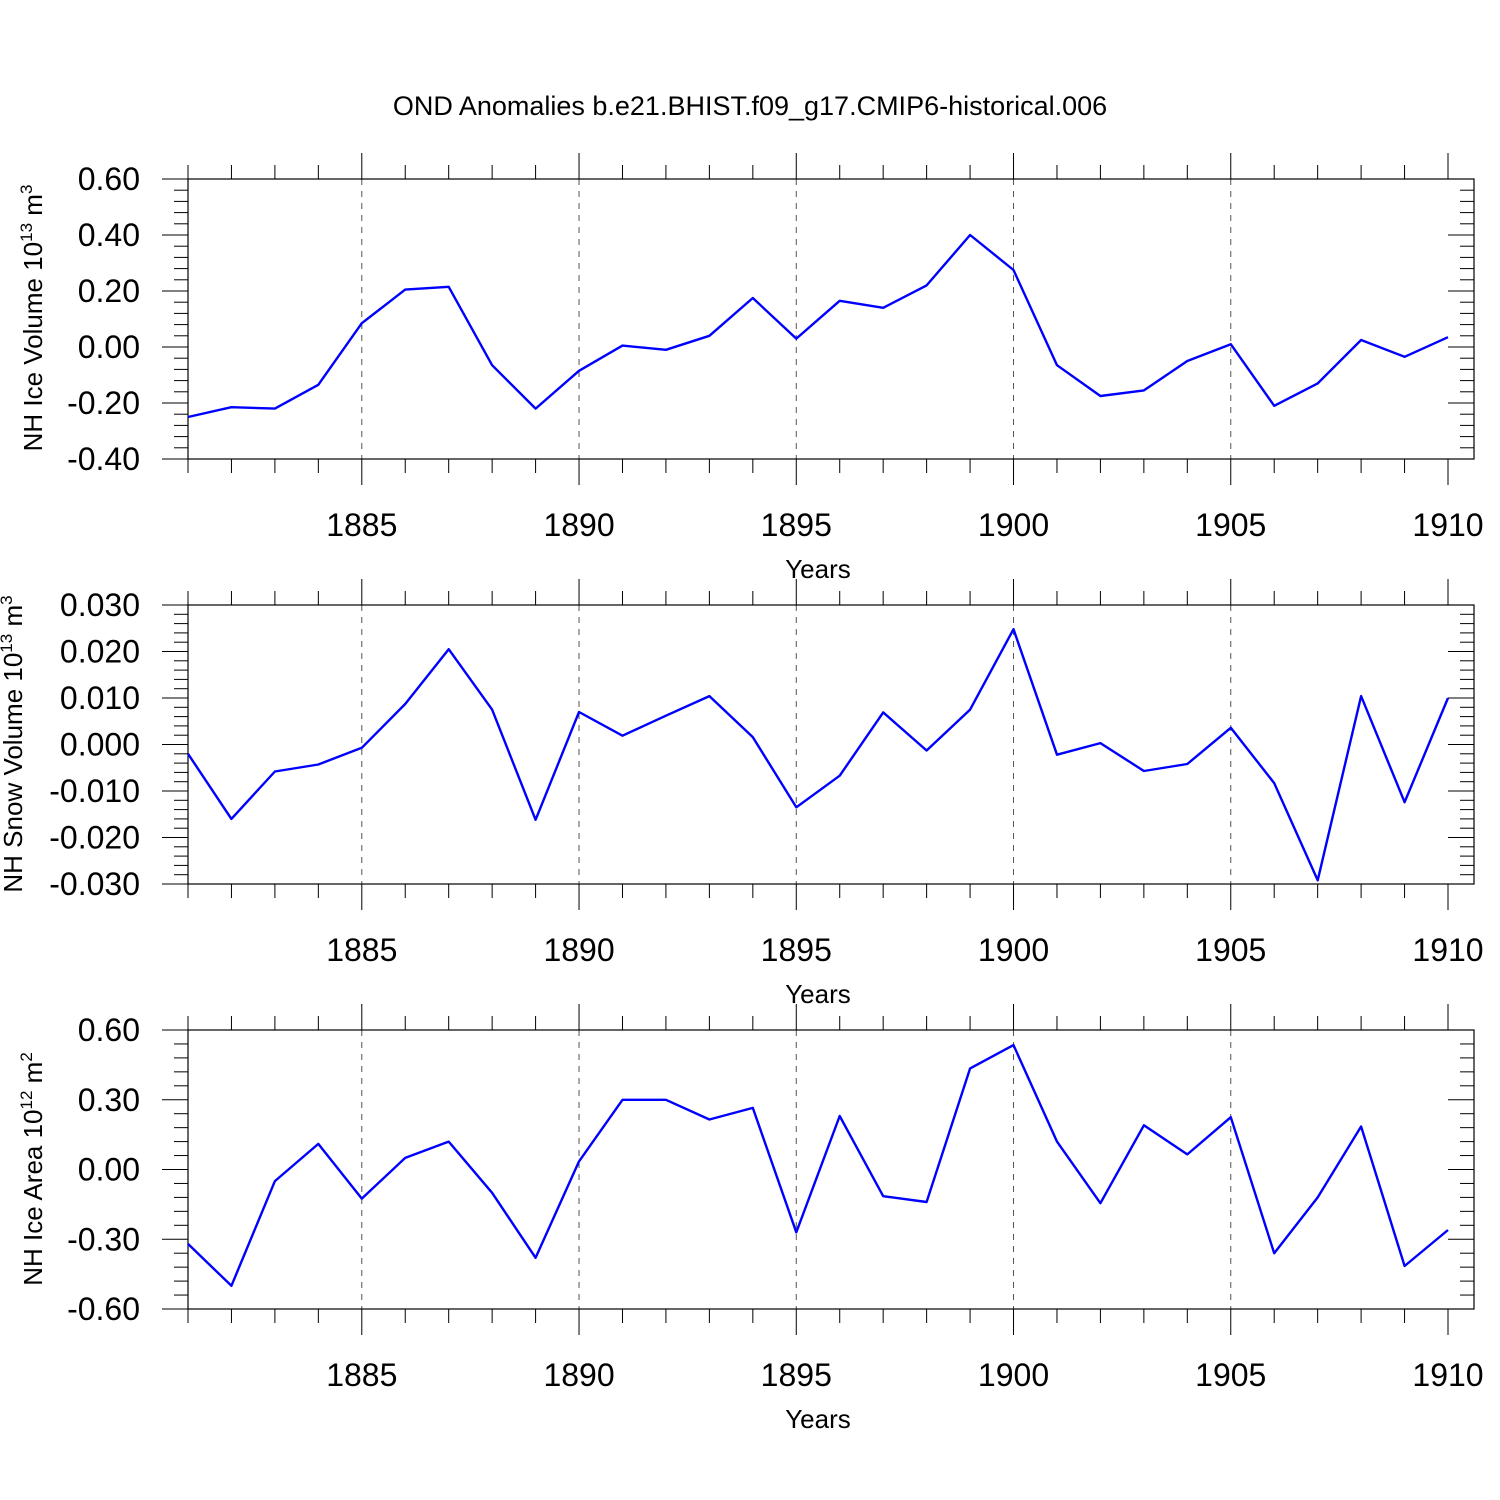  I want to click on y-tick-label: 0.40, so click(109, 235).